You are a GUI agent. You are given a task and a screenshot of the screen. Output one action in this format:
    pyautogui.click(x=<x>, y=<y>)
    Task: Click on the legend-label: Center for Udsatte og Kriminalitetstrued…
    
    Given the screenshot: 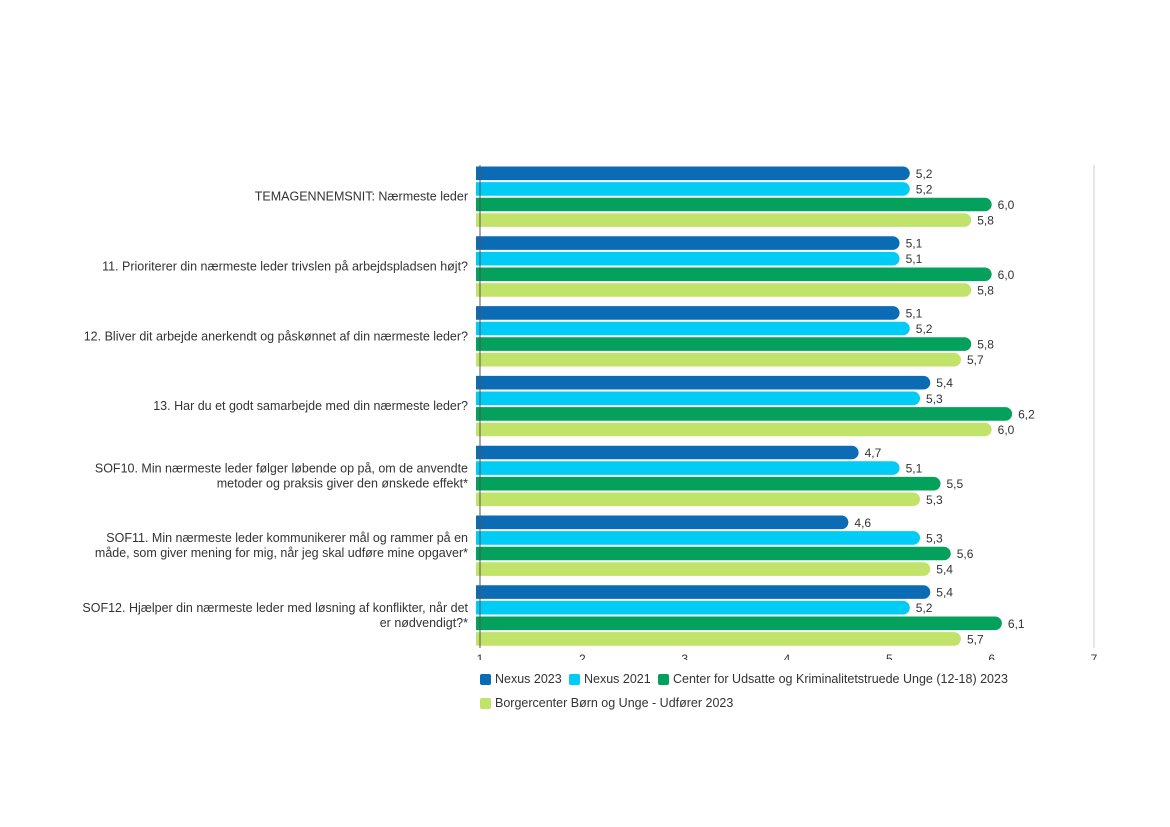 What is the action you would take?
    pyautogui.click(x=840, y=679)
    